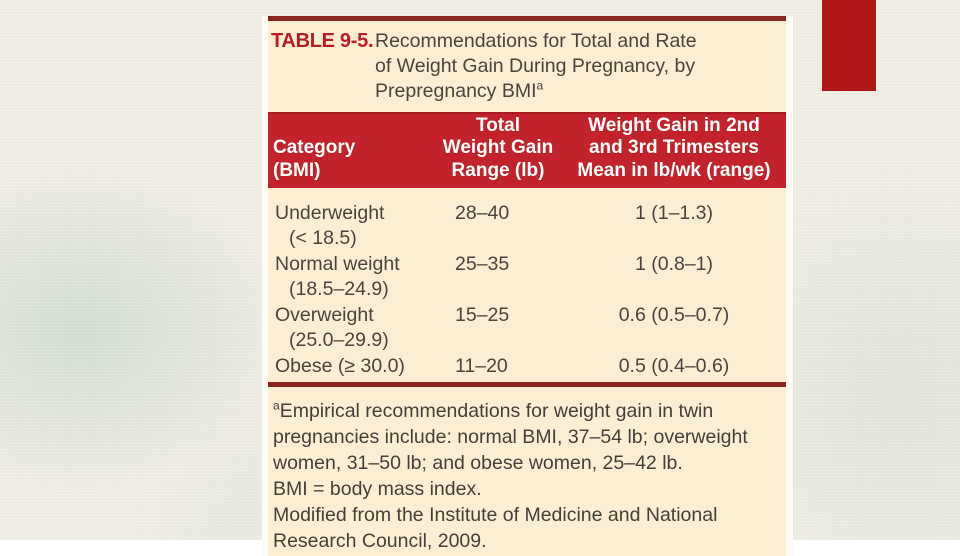 The width and height of the screenshot is (960, 556). I want to click on accent-rectangle, so click(849, 45).